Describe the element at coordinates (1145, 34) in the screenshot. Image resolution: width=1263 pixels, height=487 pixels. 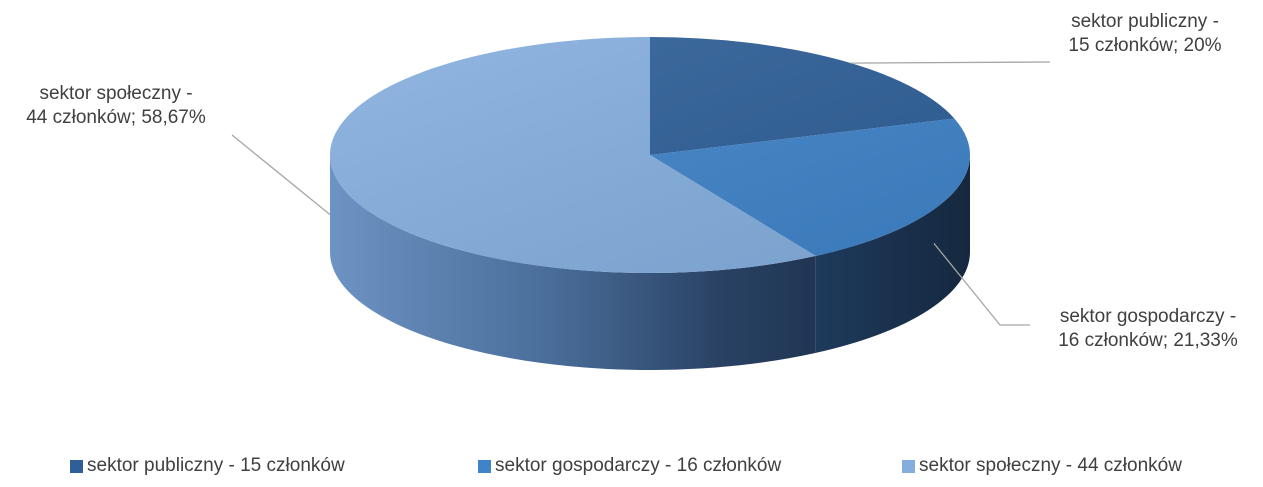
I see `data-label-sektor-publiczny: sektor publiczny - 15 członków; 20%` at that location.